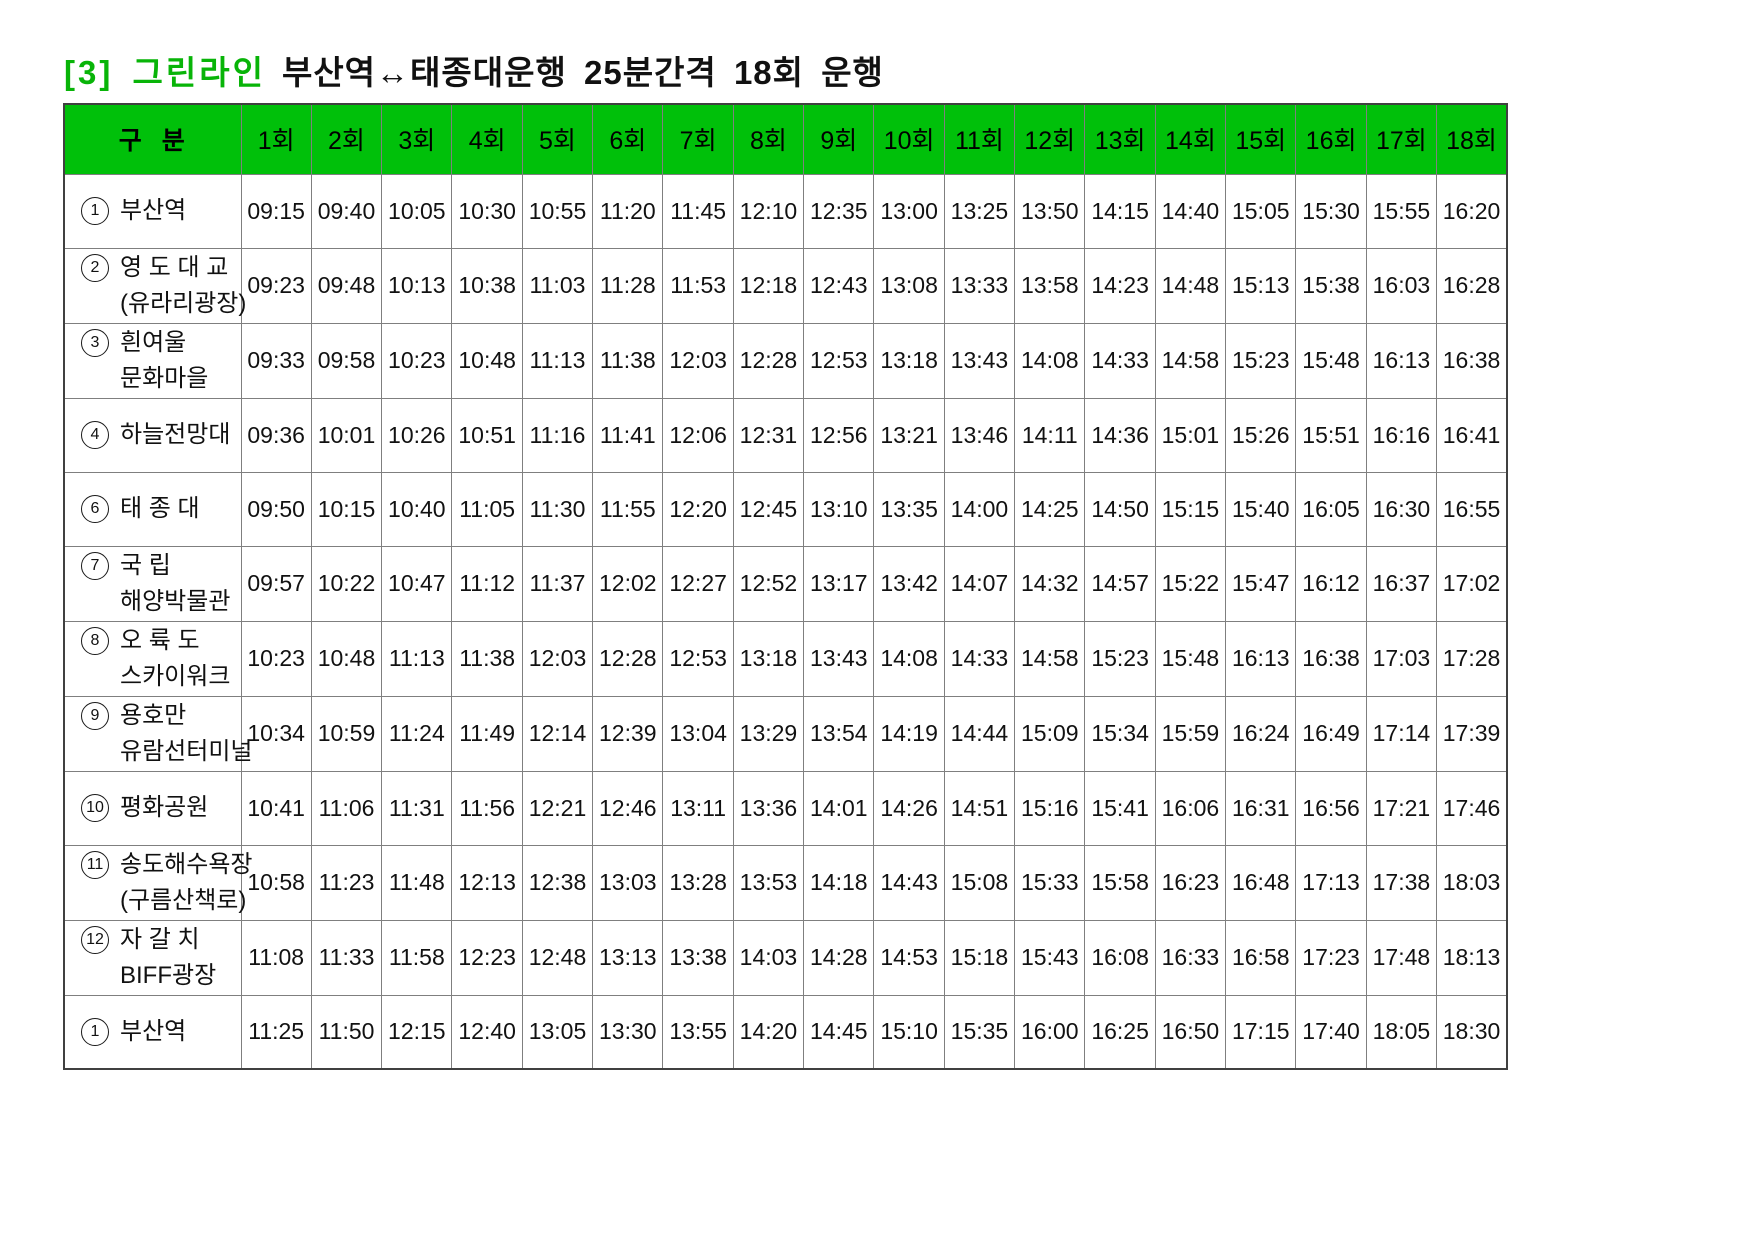  What do you see at coordinates (1401, 285) in the screenshot?
I see `time-cell: 16:03` at bounding box center [1401, 285].